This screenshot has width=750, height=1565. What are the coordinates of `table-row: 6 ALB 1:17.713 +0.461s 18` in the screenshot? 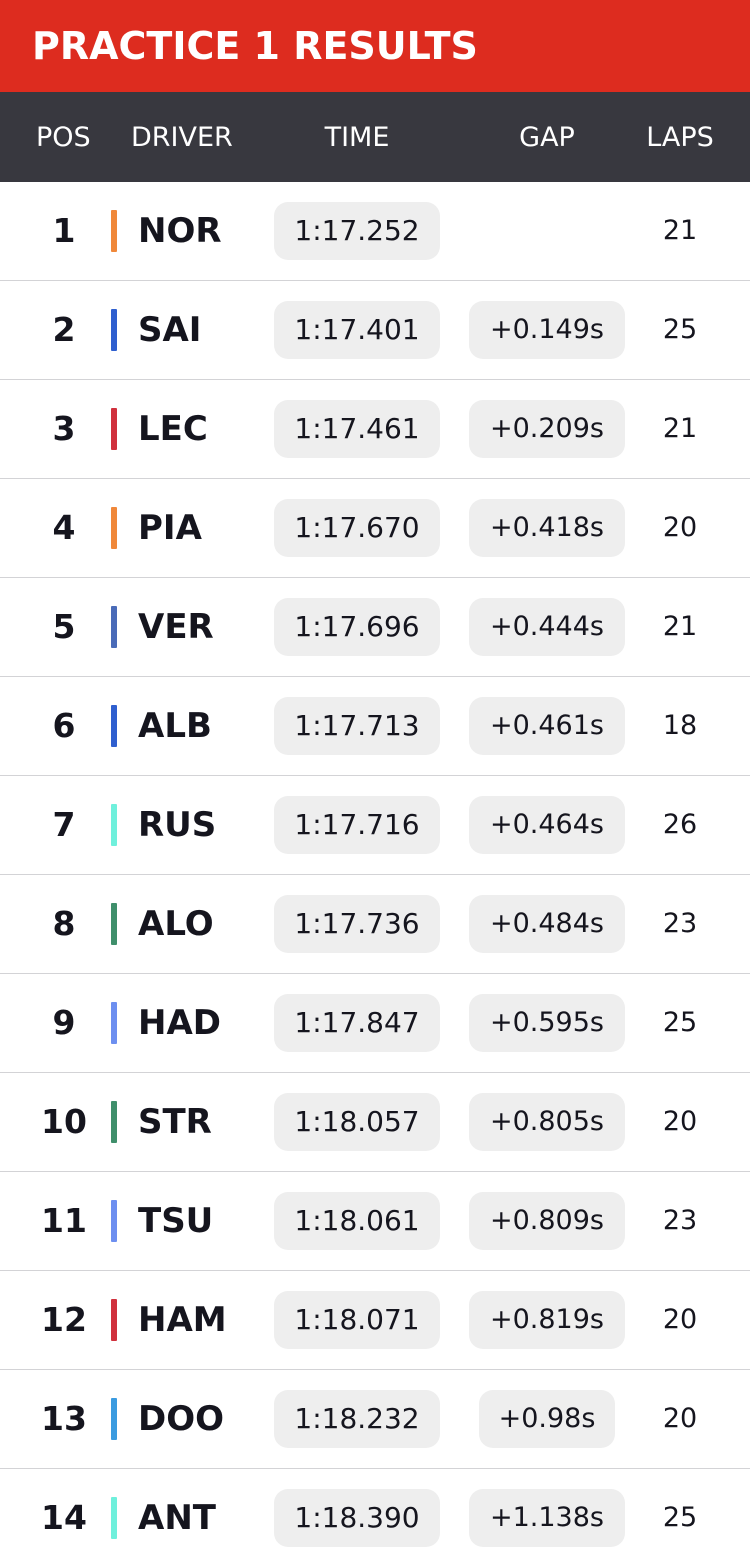 It's located at (375, 726).